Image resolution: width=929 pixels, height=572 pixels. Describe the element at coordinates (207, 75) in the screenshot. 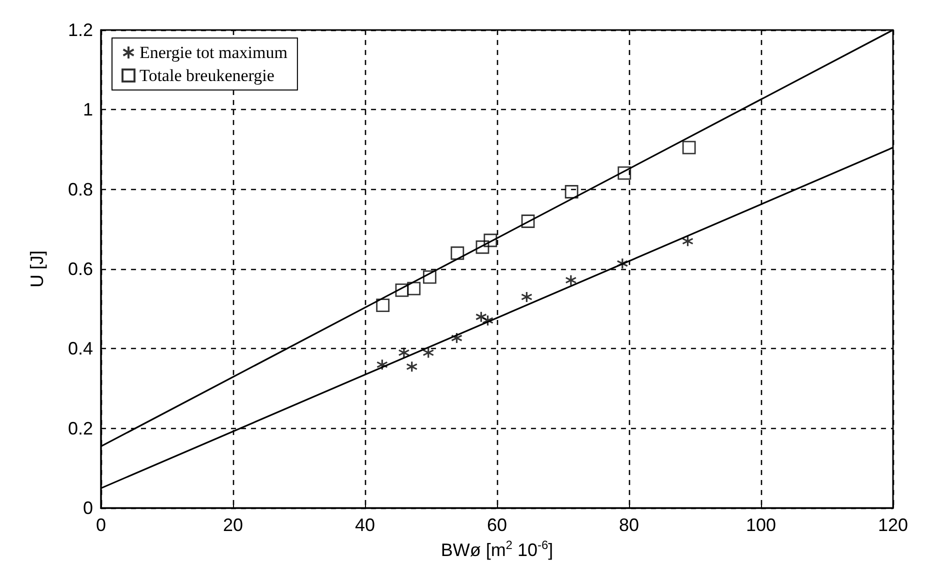

I see `legend-label: Totale breukenergie` at that location.